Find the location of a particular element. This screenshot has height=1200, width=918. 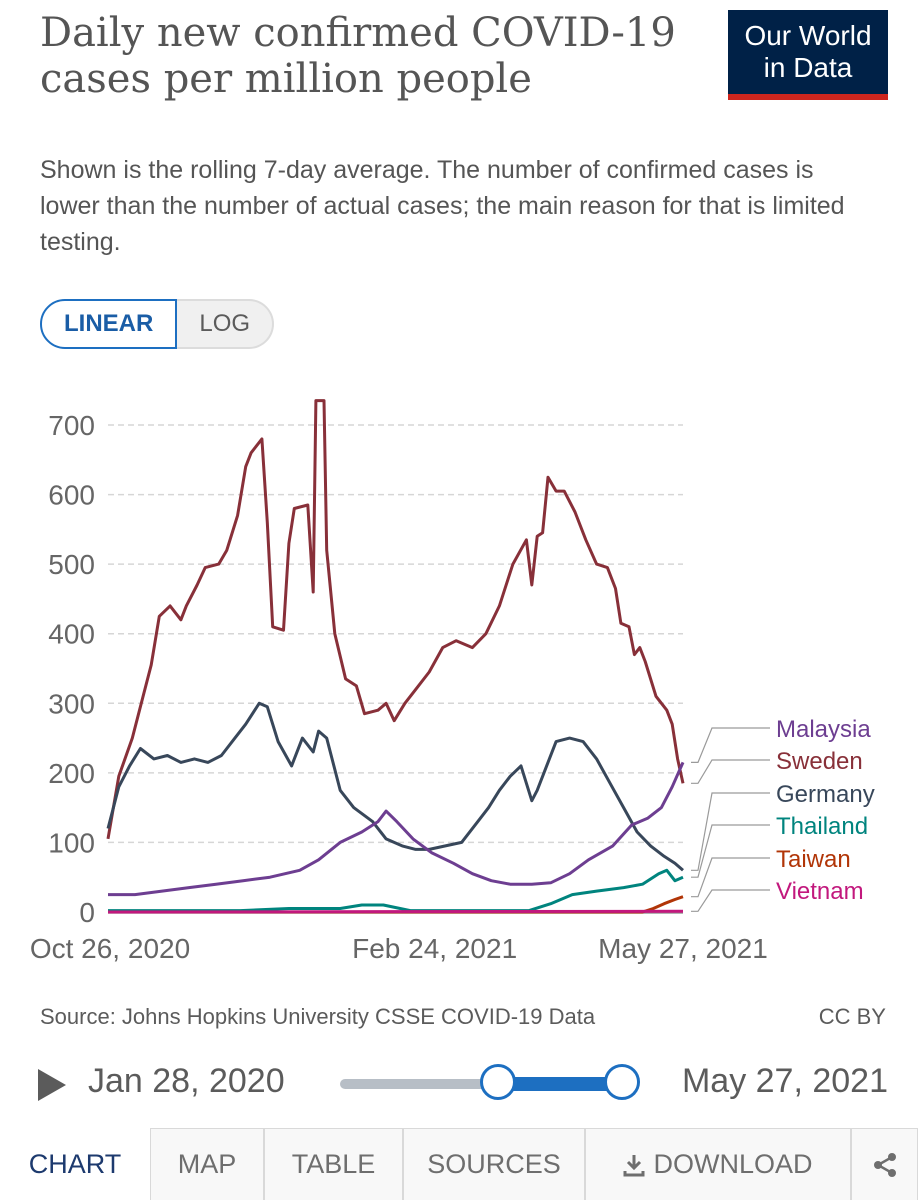

y-tick-label: 100 is located at coordinates (71, 842).